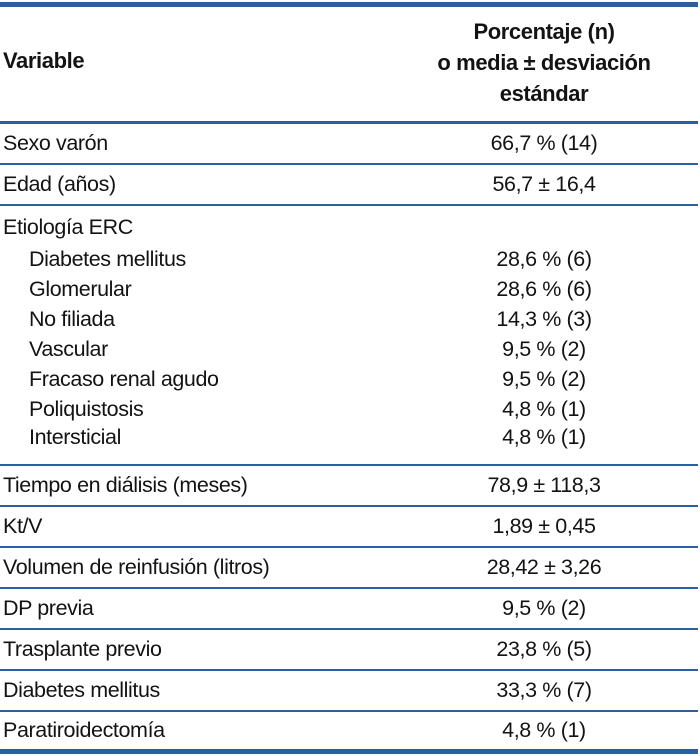  Describe the element at coordinates (68, 349) in the screenshot. I see `row-label: Vascular` at that location.